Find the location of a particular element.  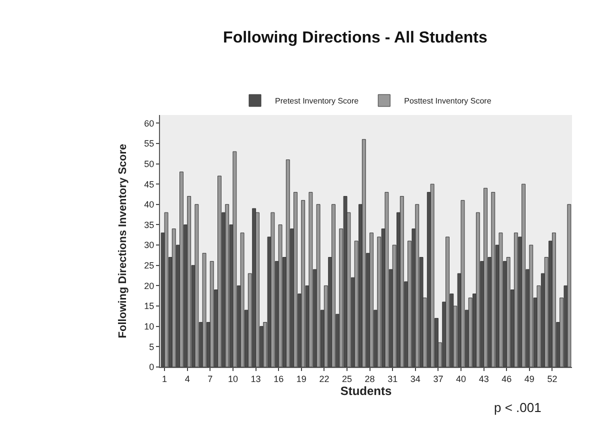

chart-title: Following Directions - All Students is located at coordinates (355, 37).